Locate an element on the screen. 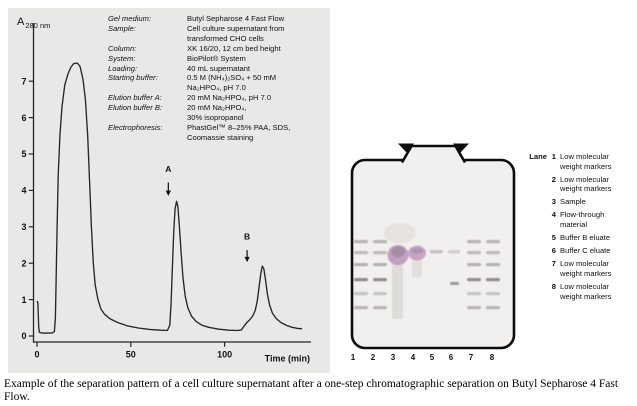  param-label: Loading: is located at coordinates (123, 68).